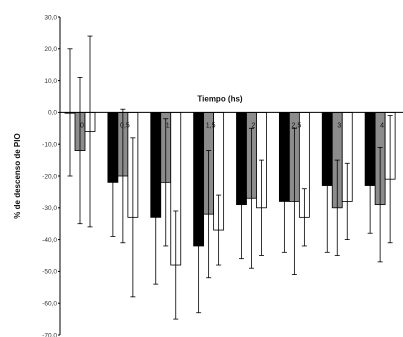 The height and width of the screenshot is (337, 403). I want to click on y-tick-label: -30,0, so click(49, 208).